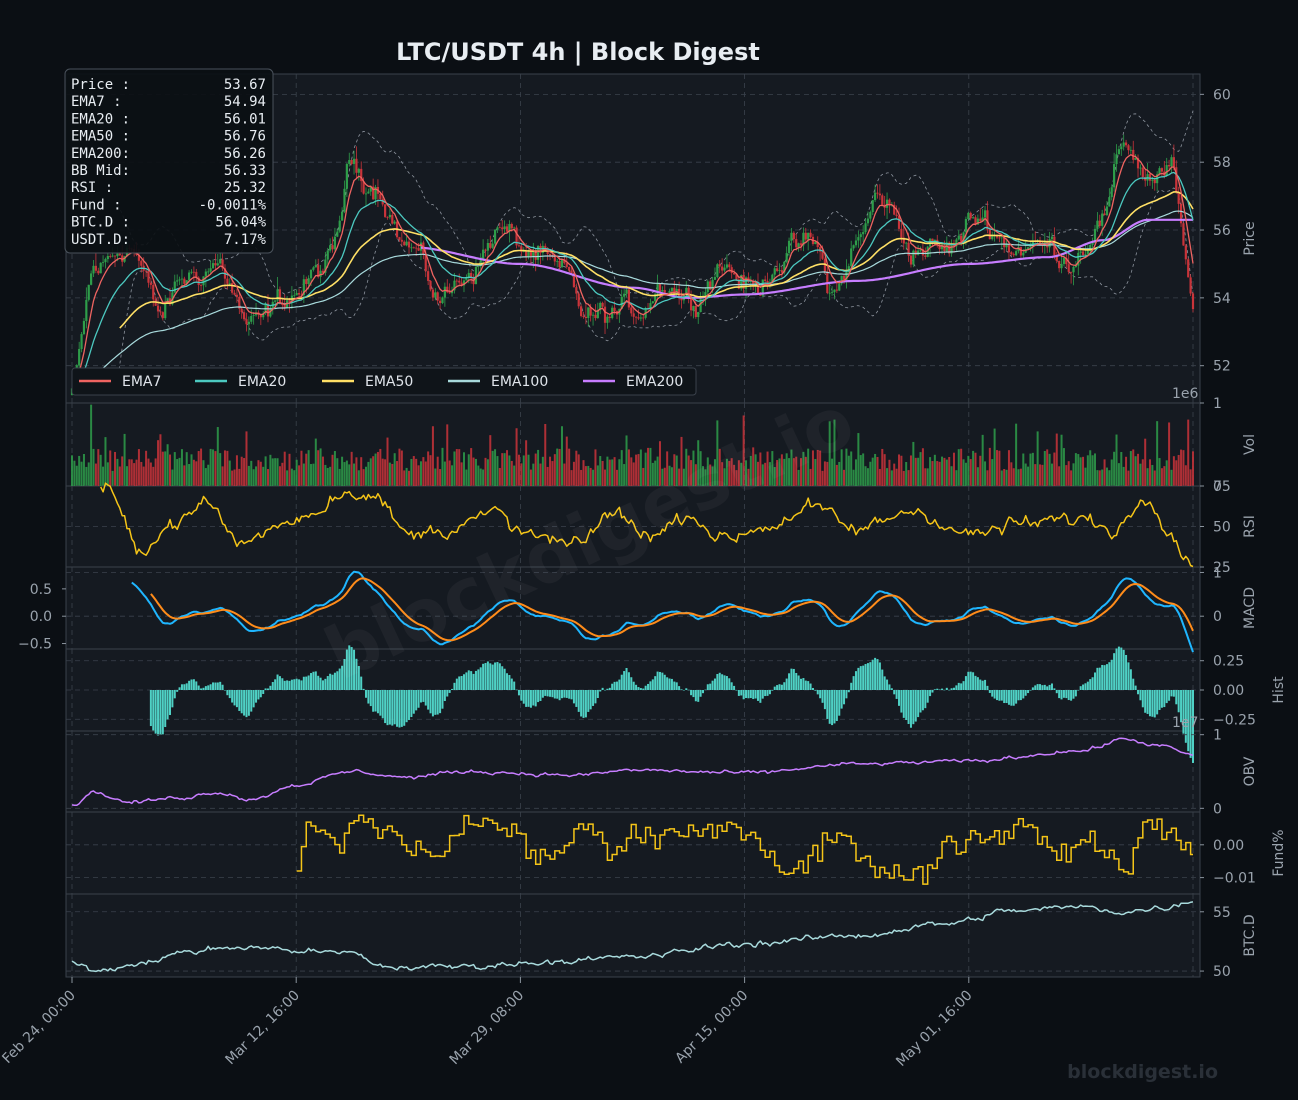 Image resolution: width=1298 pixels, height=1100 pixels. What do you see at coordinates (1222, 972) in the screenshot?
I see `ytick-label-btcd-1: 50` at bounding box center [1222, 972].